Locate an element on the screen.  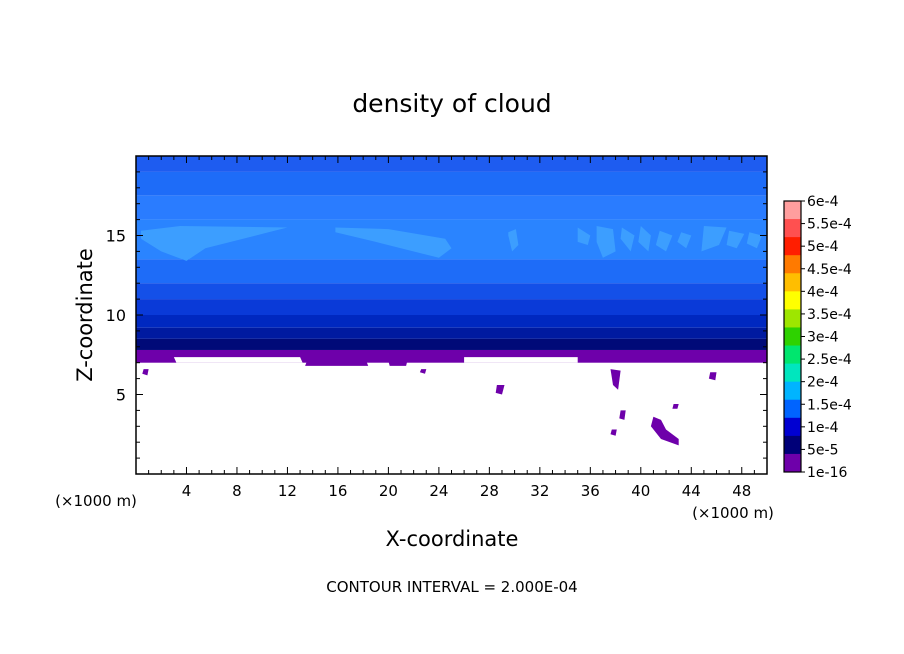
x-tick-label: 20 is located at coordinates (388, 491).